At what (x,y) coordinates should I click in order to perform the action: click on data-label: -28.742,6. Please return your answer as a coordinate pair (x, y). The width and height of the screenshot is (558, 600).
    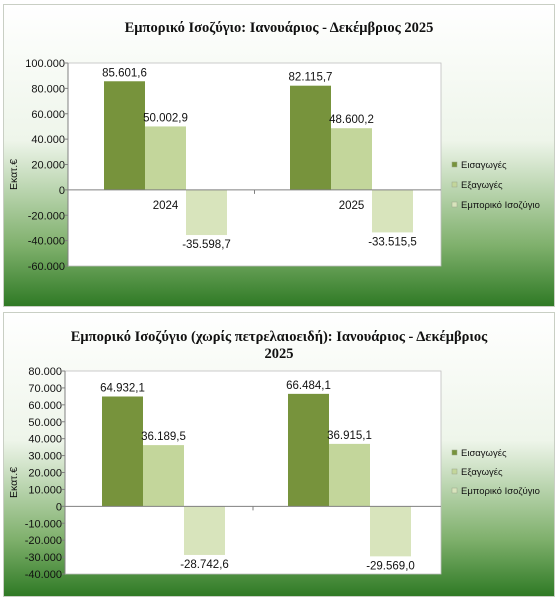
    Looking at the image, I should click on (204, 565).